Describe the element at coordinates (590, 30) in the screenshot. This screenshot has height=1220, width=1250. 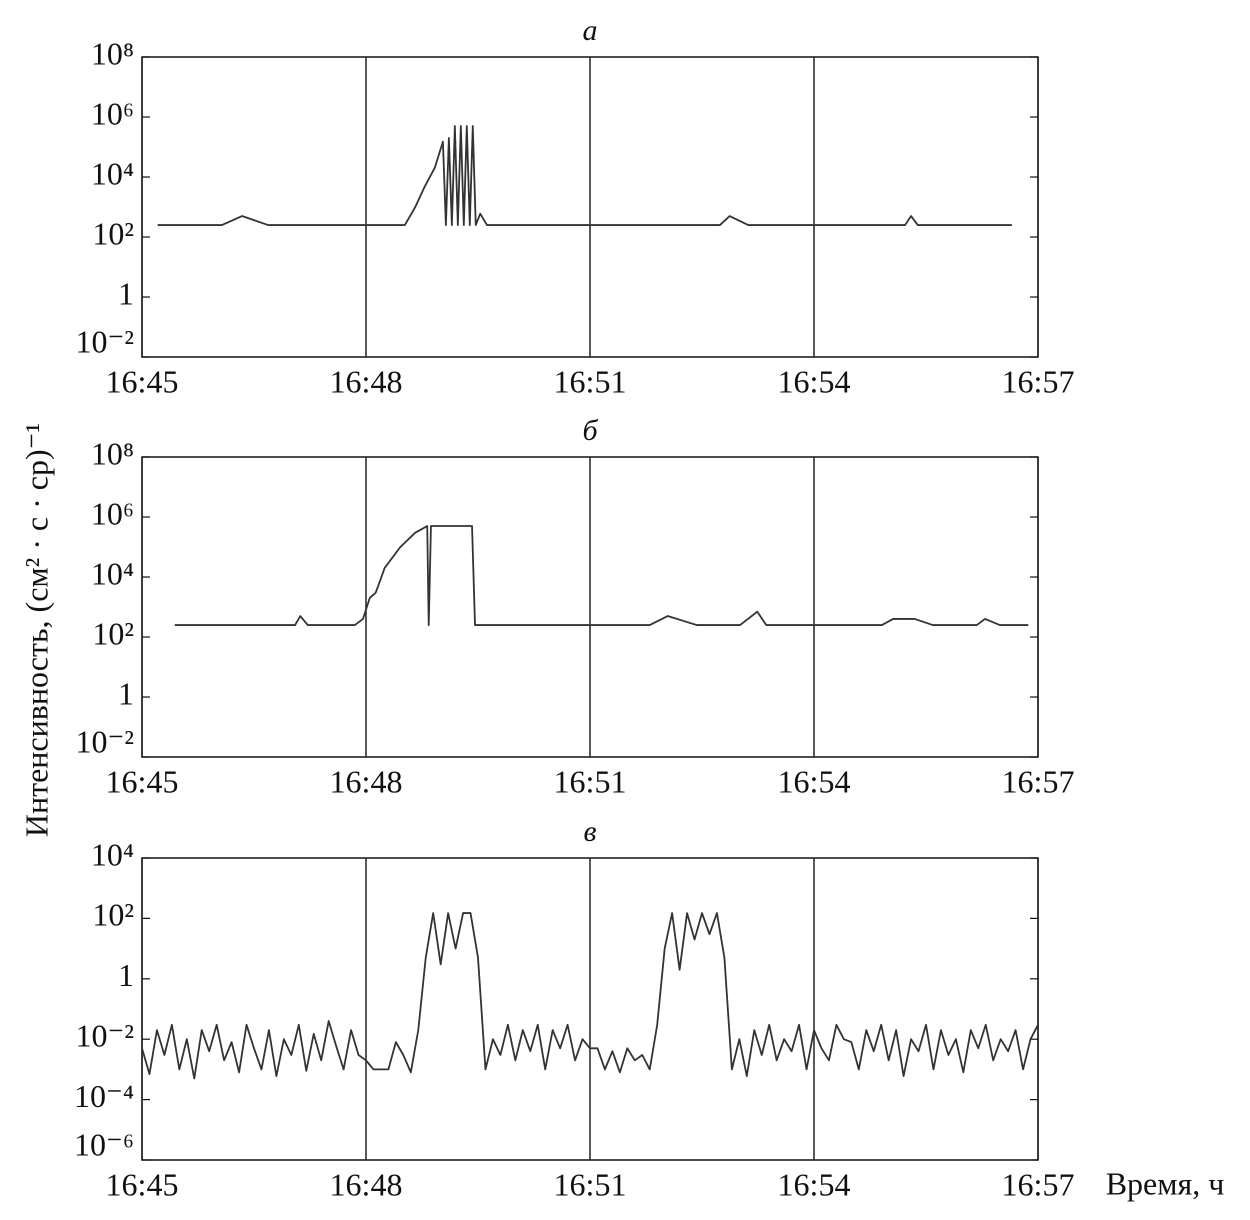
I see `panel-title: а` at that location.